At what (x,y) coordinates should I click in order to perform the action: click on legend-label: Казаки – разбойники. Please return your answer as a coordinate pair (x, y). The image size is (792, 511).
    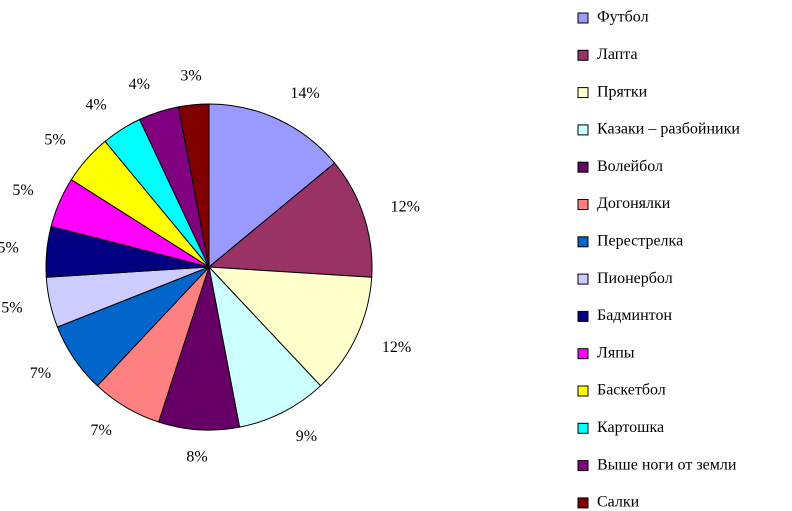
    Looking at the image, I should click on (668, 129).